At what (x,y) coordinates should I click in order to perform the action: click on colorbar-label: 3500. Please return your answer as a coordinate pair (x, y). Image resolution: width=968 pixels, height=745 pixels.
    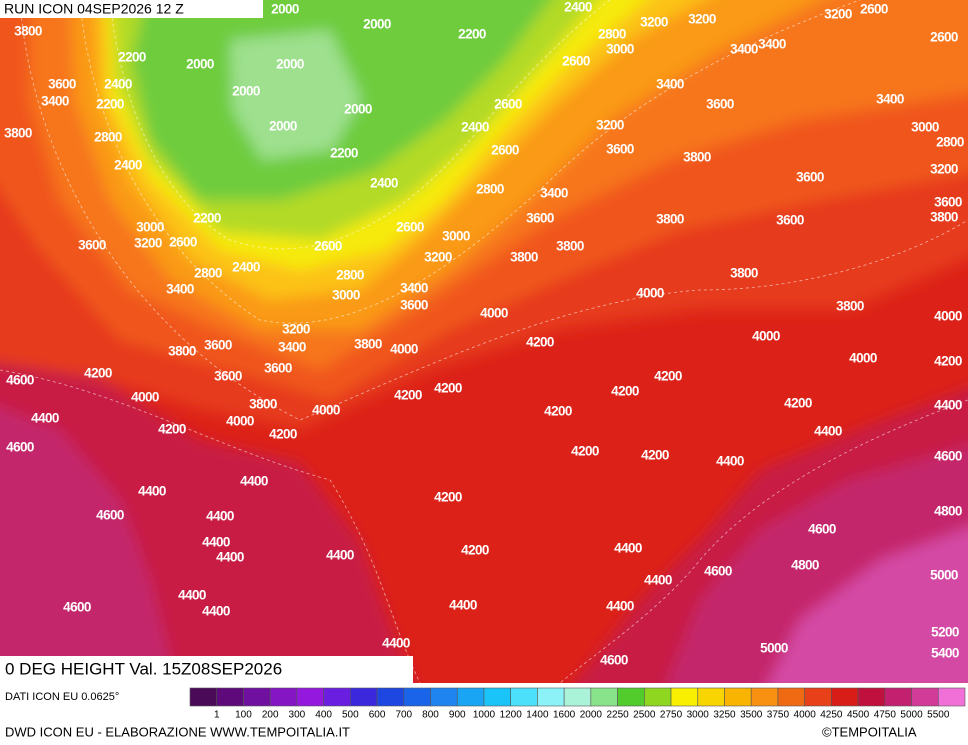
    Looking at the image, I should click on (751, 715).